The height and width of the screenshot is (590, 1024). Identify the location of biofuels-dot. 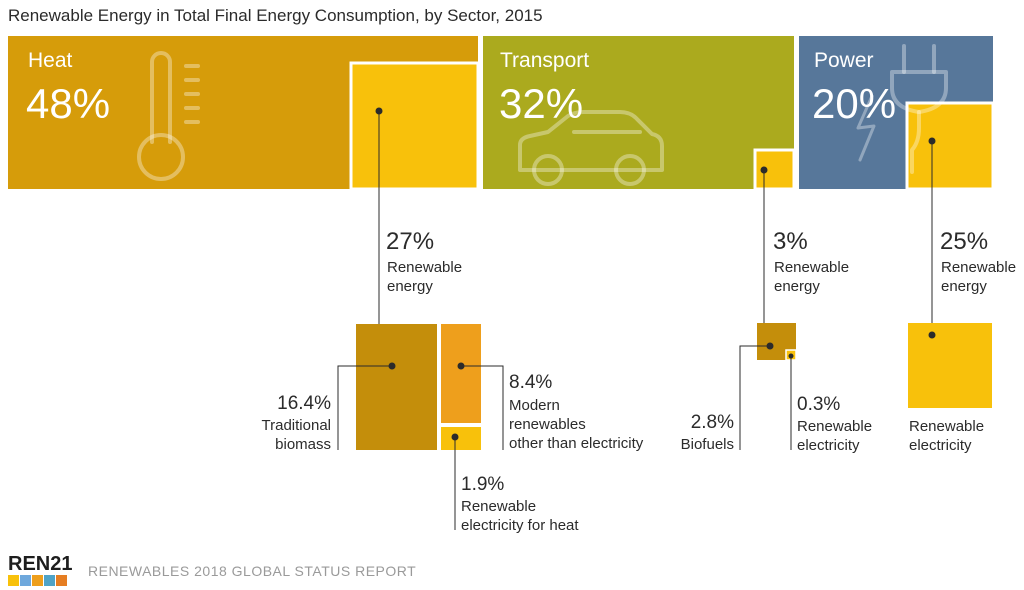
(770, 346).